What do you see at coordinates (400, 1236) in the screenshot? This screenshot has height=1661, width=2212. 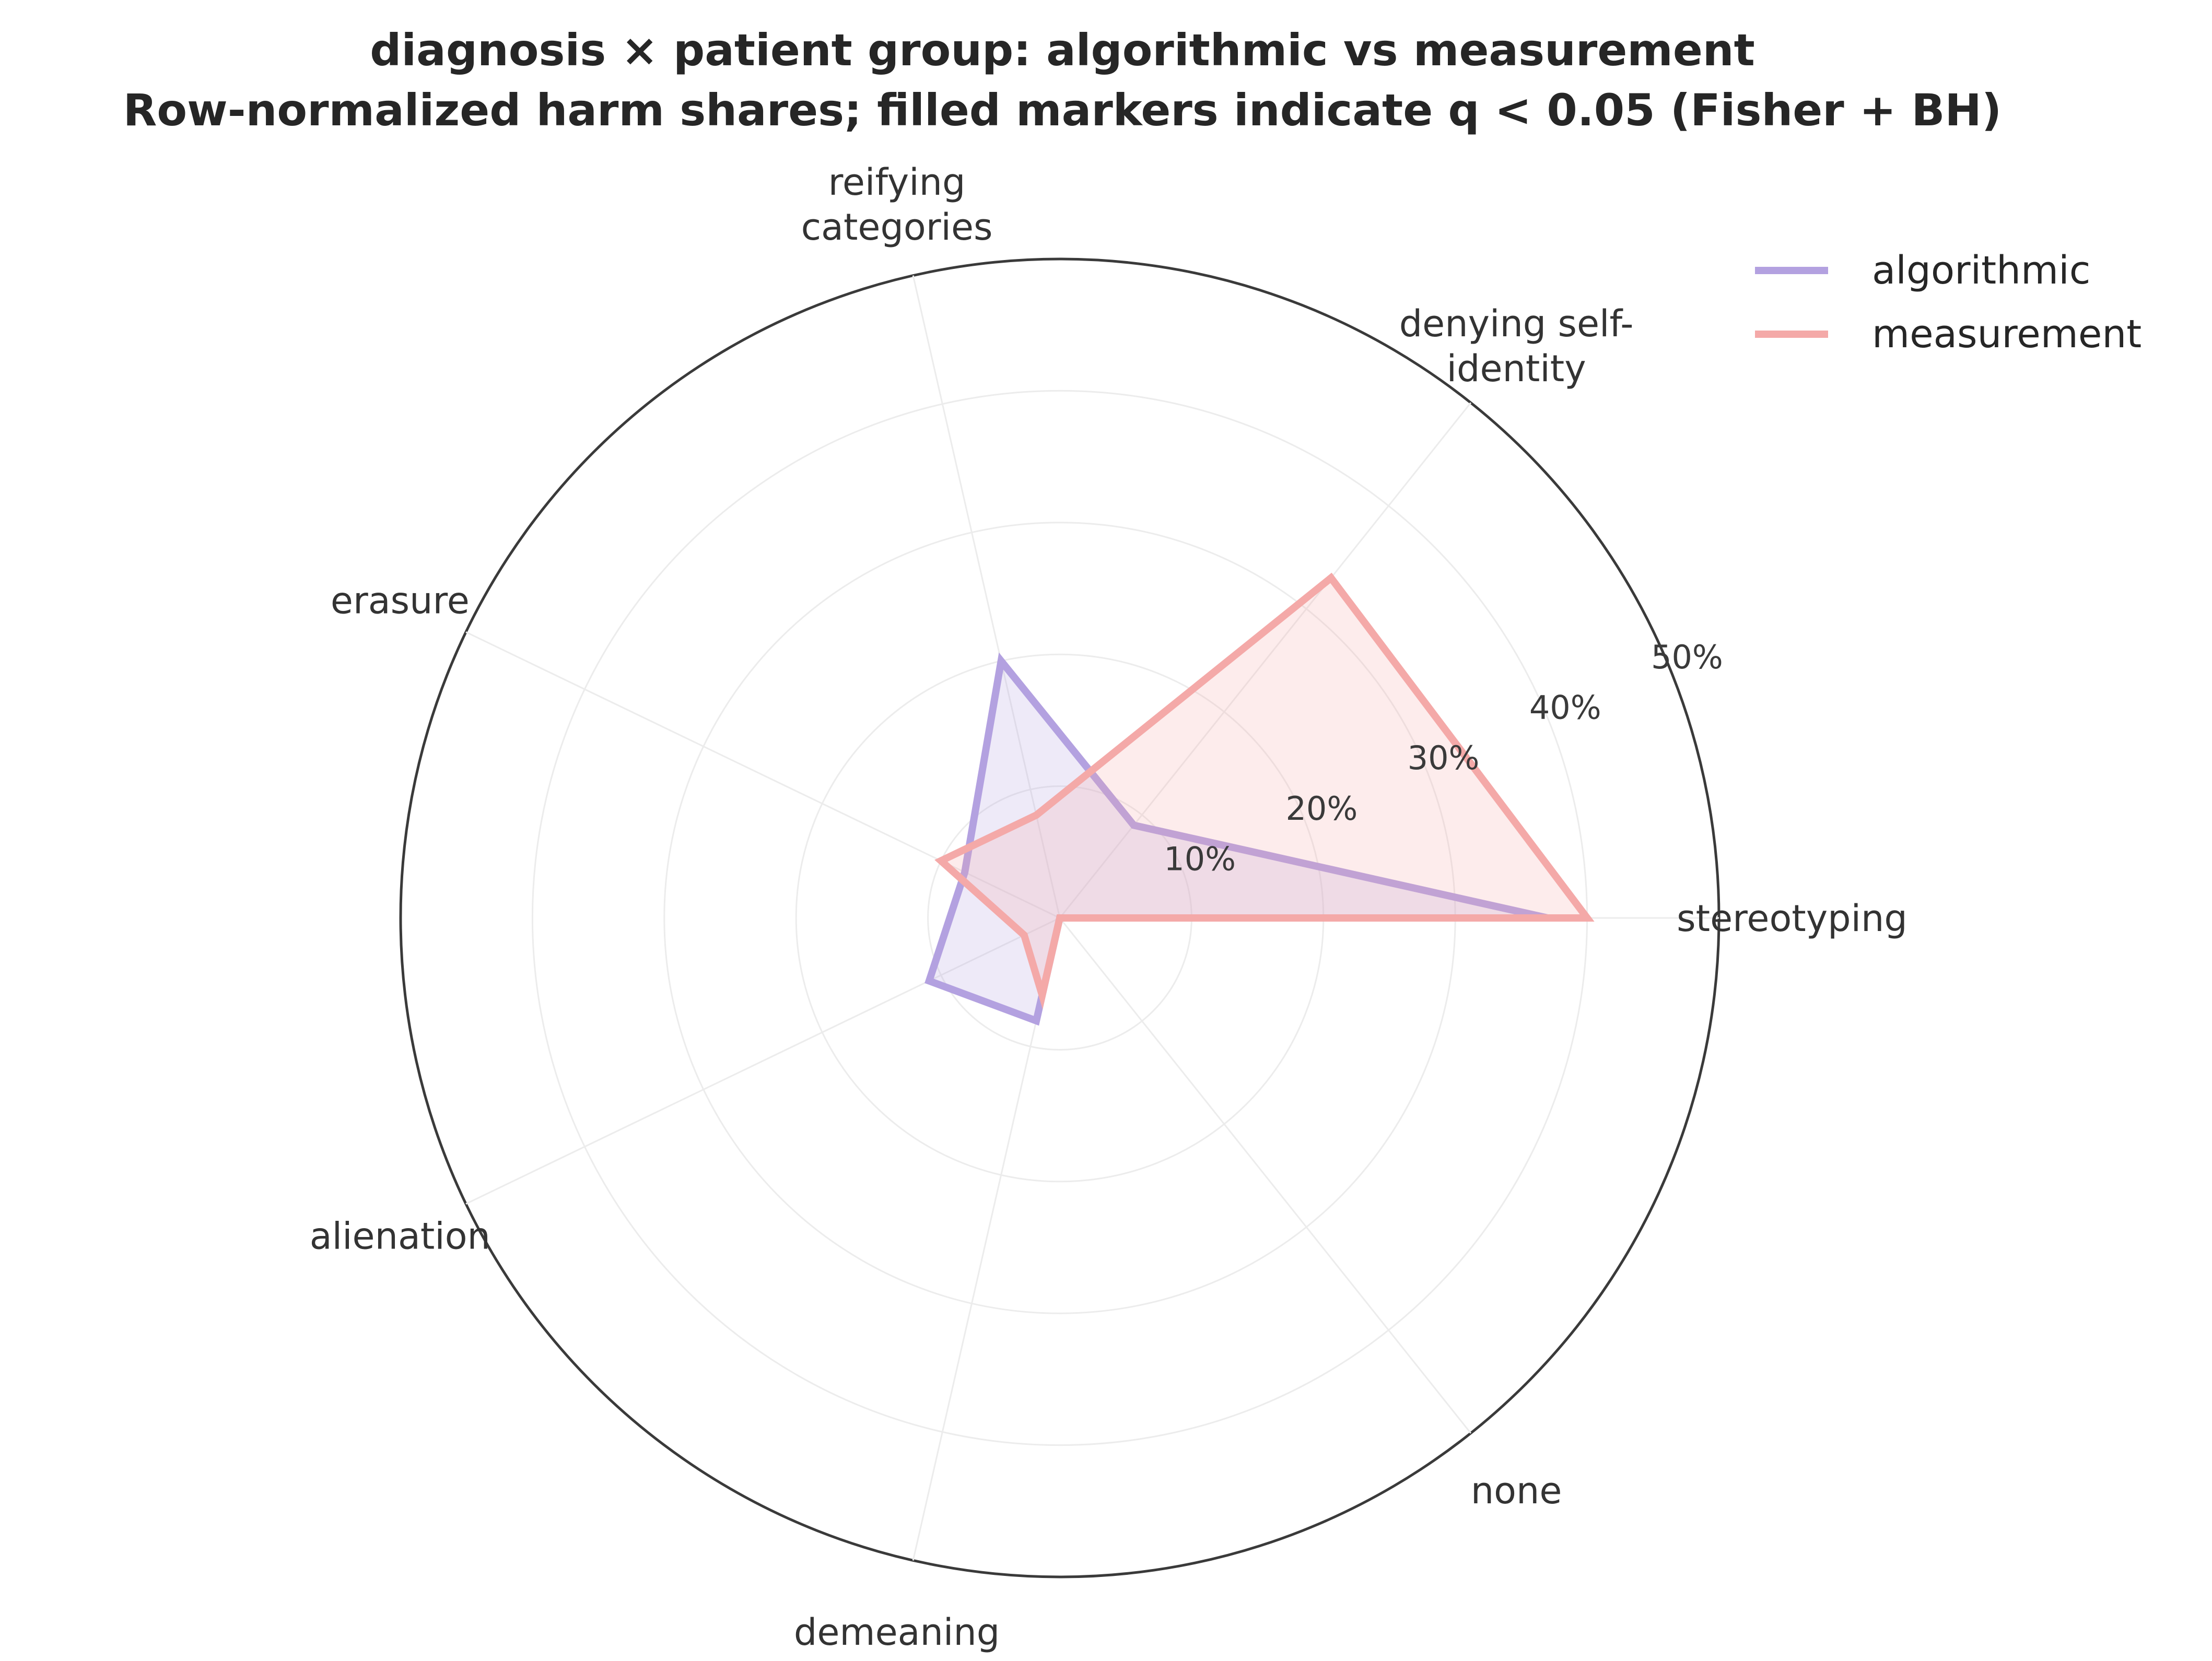 I see `category-label-alienation: alienation` at bounding box center [400, 1236].